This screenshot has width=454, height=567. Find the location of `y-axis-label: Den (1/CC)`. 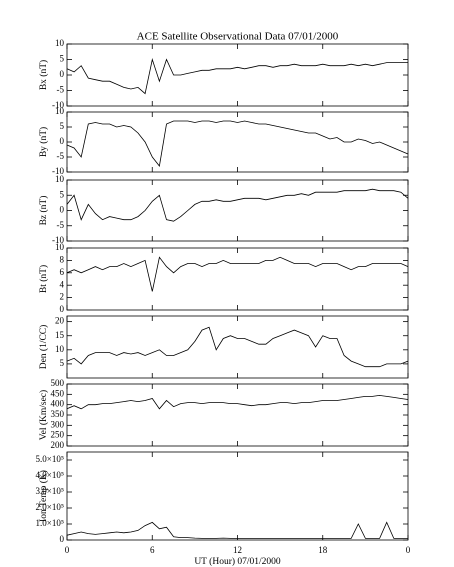

y-axis-label: Den (1/CC) is located at coordinates (43, 347).